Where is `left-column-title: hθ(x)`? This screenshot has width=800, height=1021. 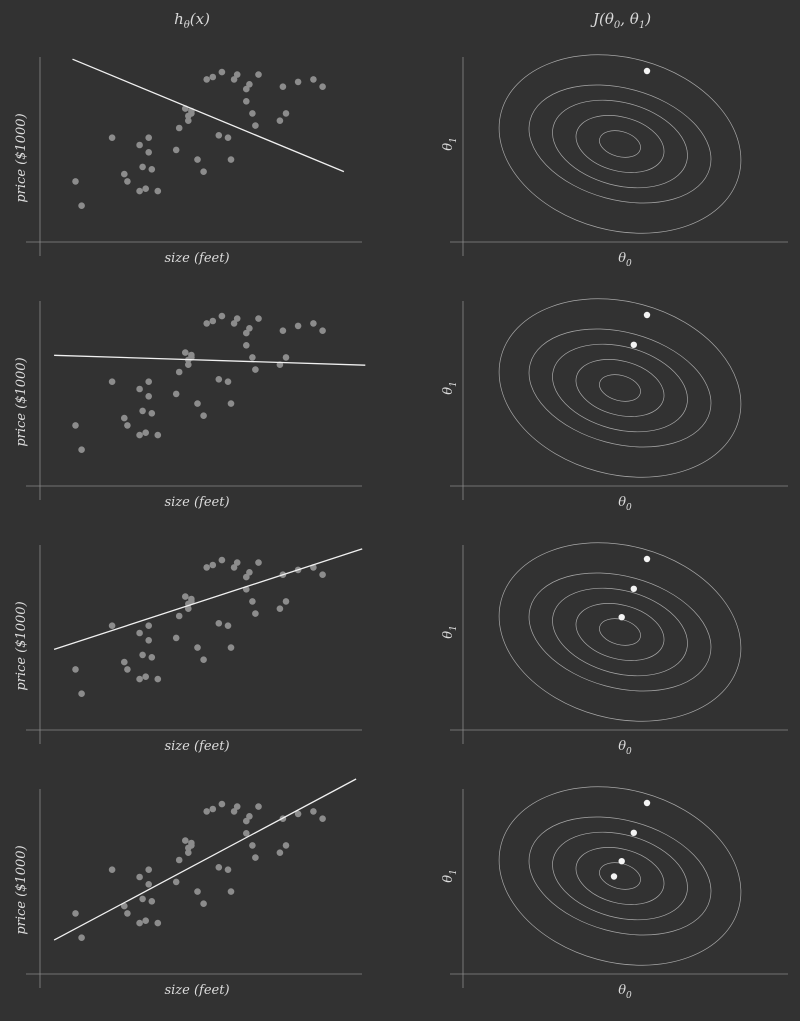 left-column-title: hθ(x) is located at coordinates (192, 20).